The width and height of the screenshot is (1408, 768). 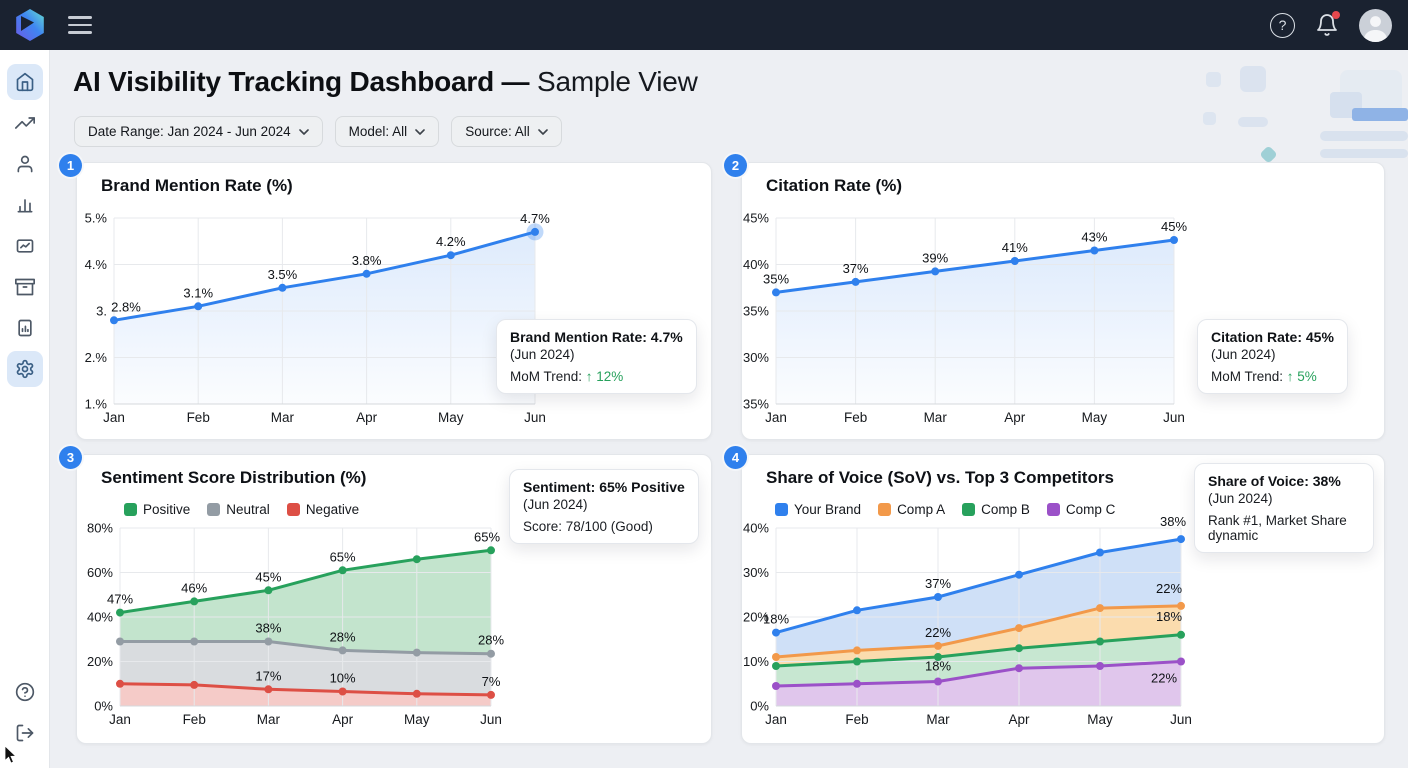 What do you see at coordinates (25, 409) in the screenshot?
I see `sidebar` at bounding box center [25, 409].